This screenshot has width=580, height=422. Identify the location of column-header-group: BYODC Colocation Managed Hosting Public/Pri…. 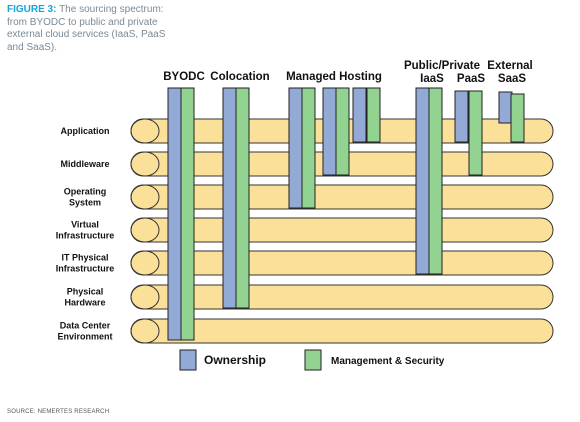
(347, 72).